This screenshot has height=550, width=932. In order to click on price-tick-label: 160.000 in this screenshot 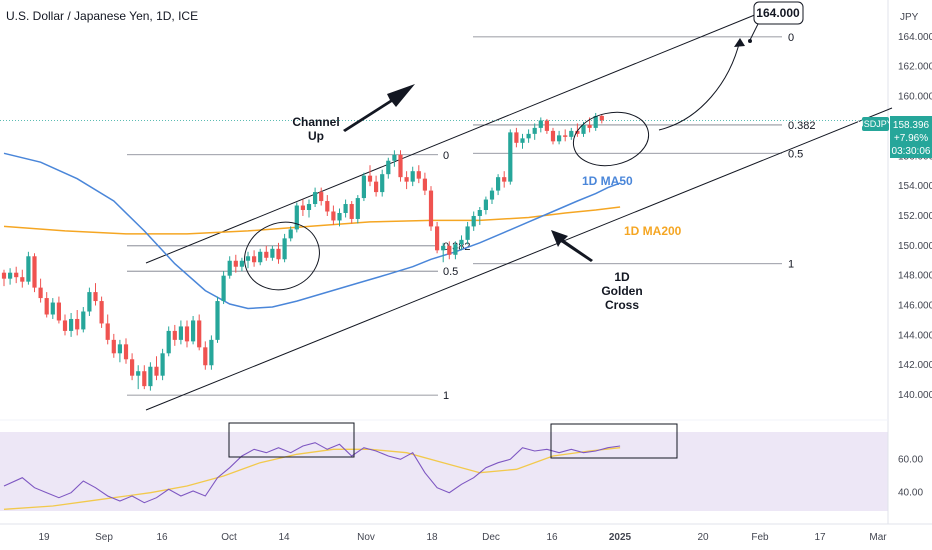, I will do `click(915, 97)`.